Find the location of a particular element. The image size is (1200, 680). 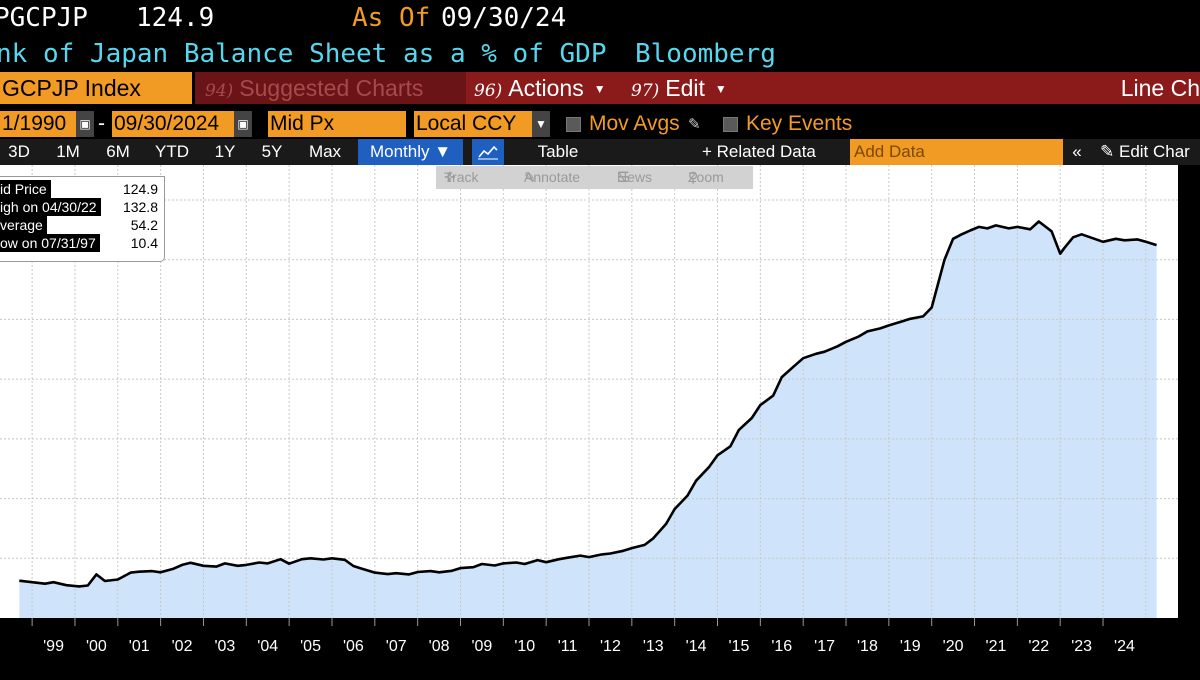

x-tick-label: '20 is located at coordinates (953, 646).